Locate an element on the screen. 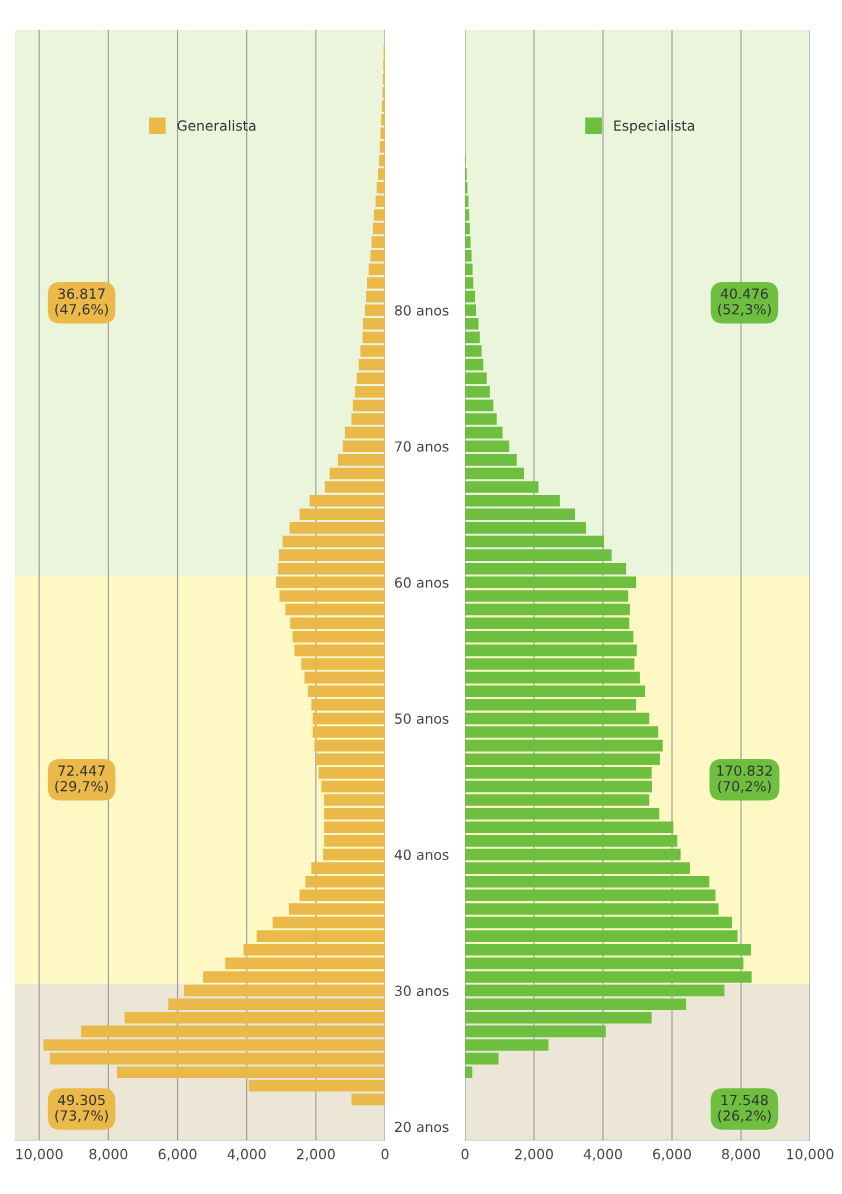  legend-label: Generalista is located at coordinates (216, 125).